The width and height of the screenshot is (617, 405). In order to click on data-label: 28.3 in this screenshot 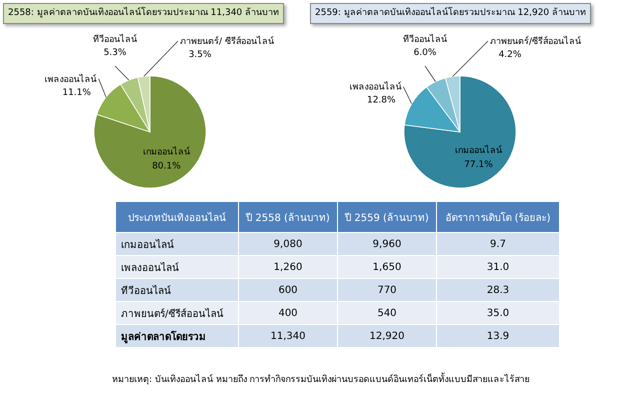, I will do `click(498, 290)`.